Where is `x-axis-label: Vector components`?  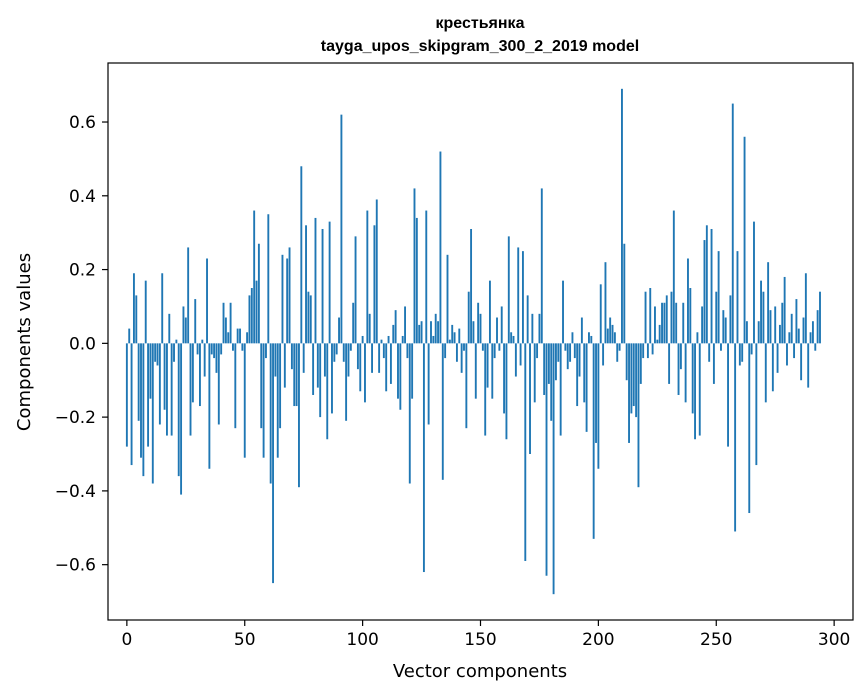 x-axis-label: Vector components is located at coordinates (480, 671).